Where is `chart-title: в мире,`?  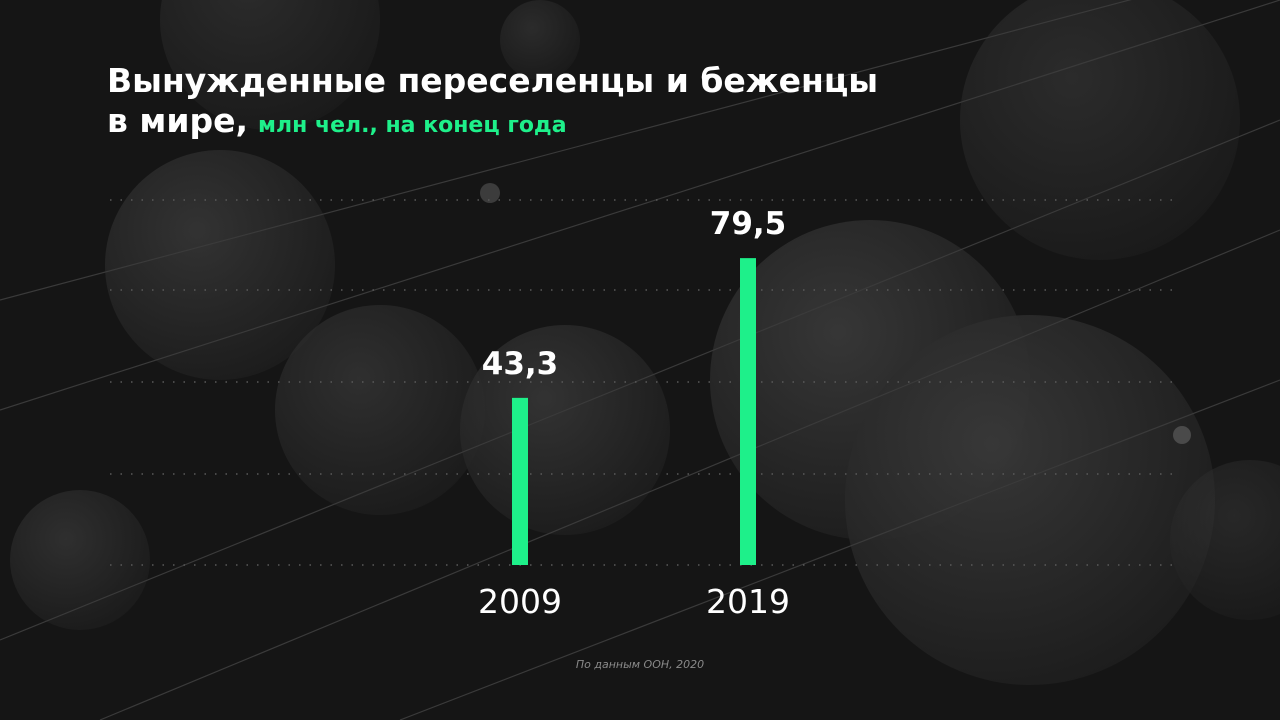 chart-title: в мире, is located at coordinates (177, 120).